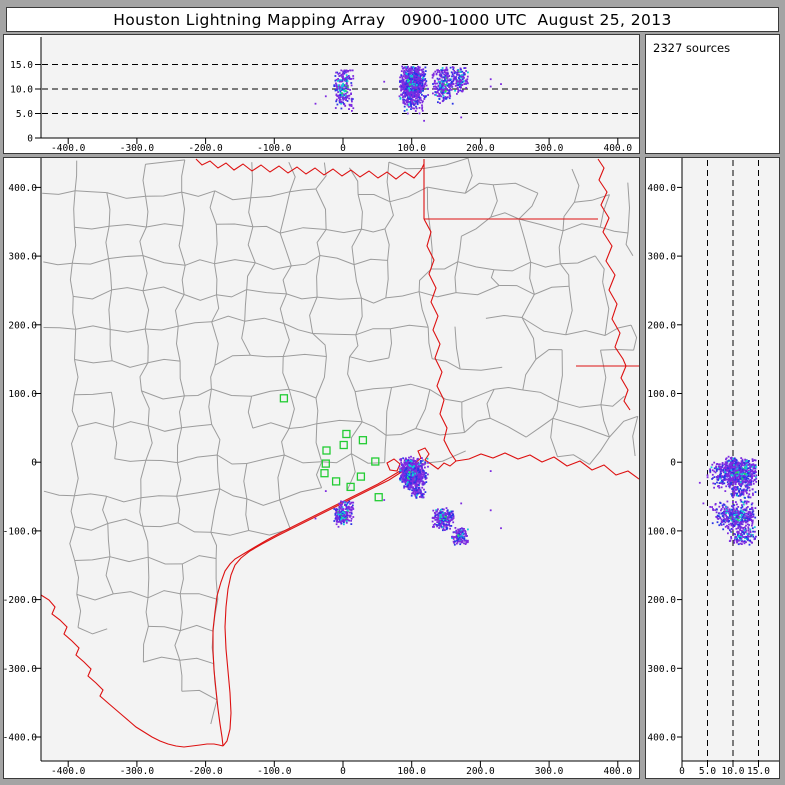 Image resolution: width=785 pixels, height=785 pixels. Describe the element at coordinates (692, 48) in the screenshot. I see `source-count-label: 2327 sources` at that location.